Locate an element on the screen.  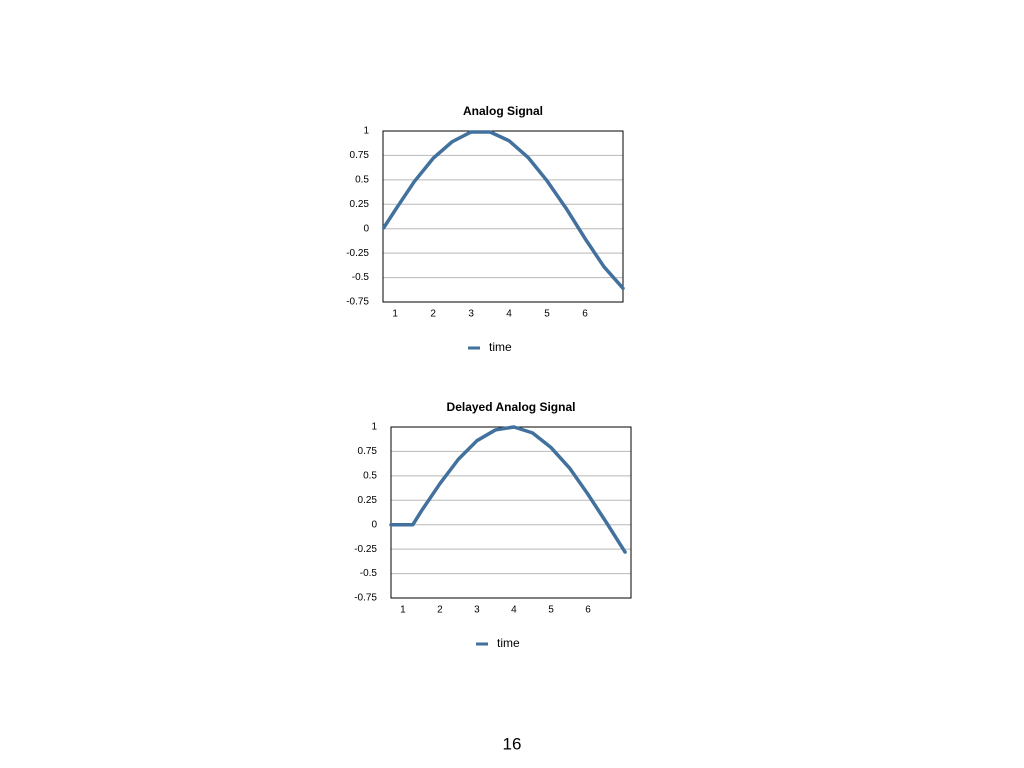
chart-title: Delayed Analog Signal is located at coordinates (511, 407).